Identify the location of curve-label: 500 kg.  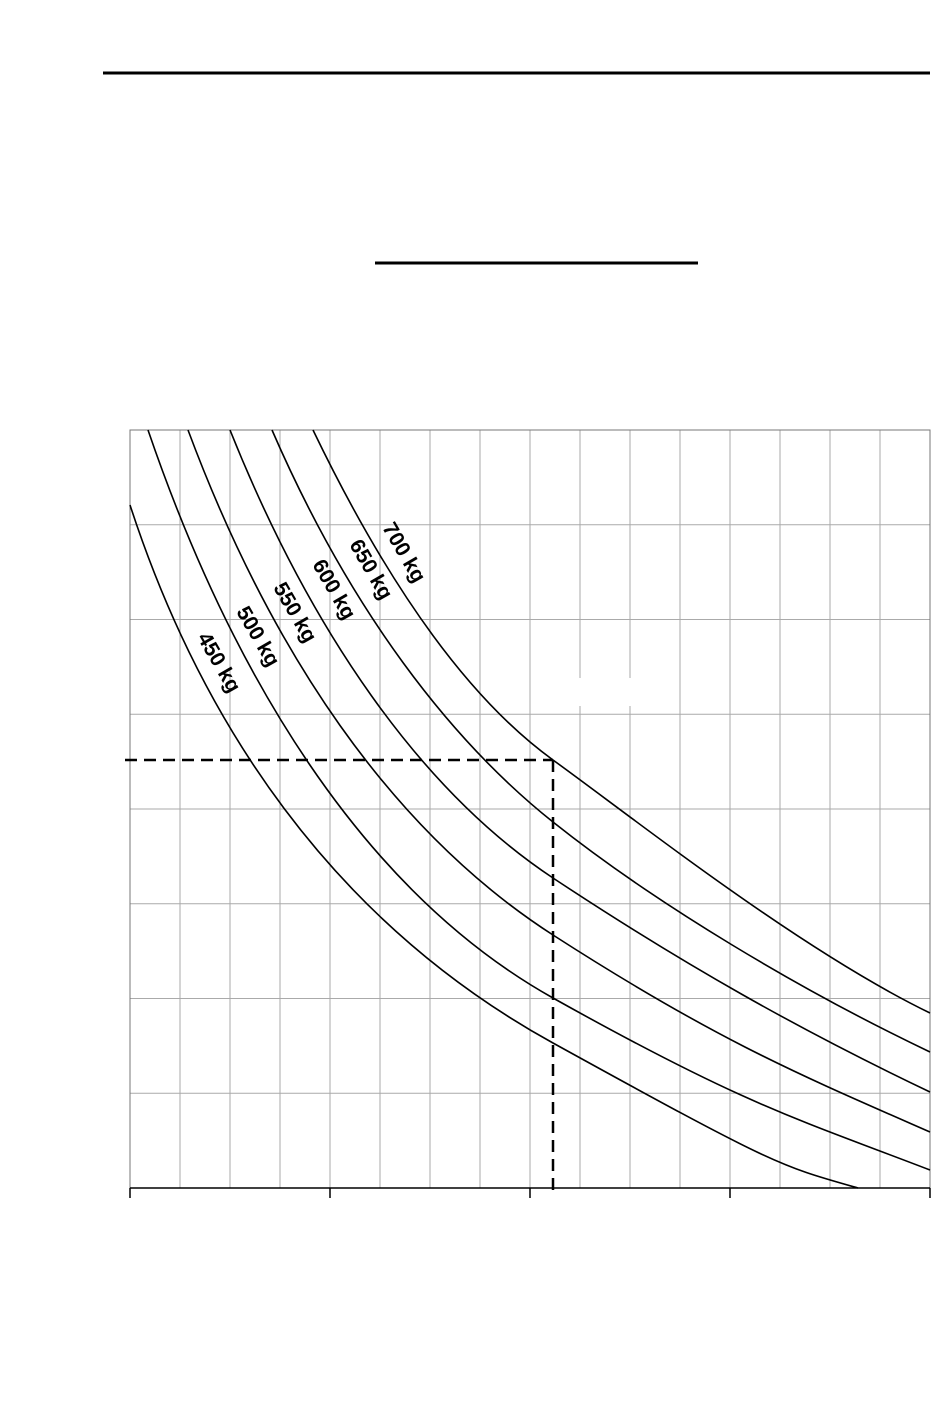
(258, 636).